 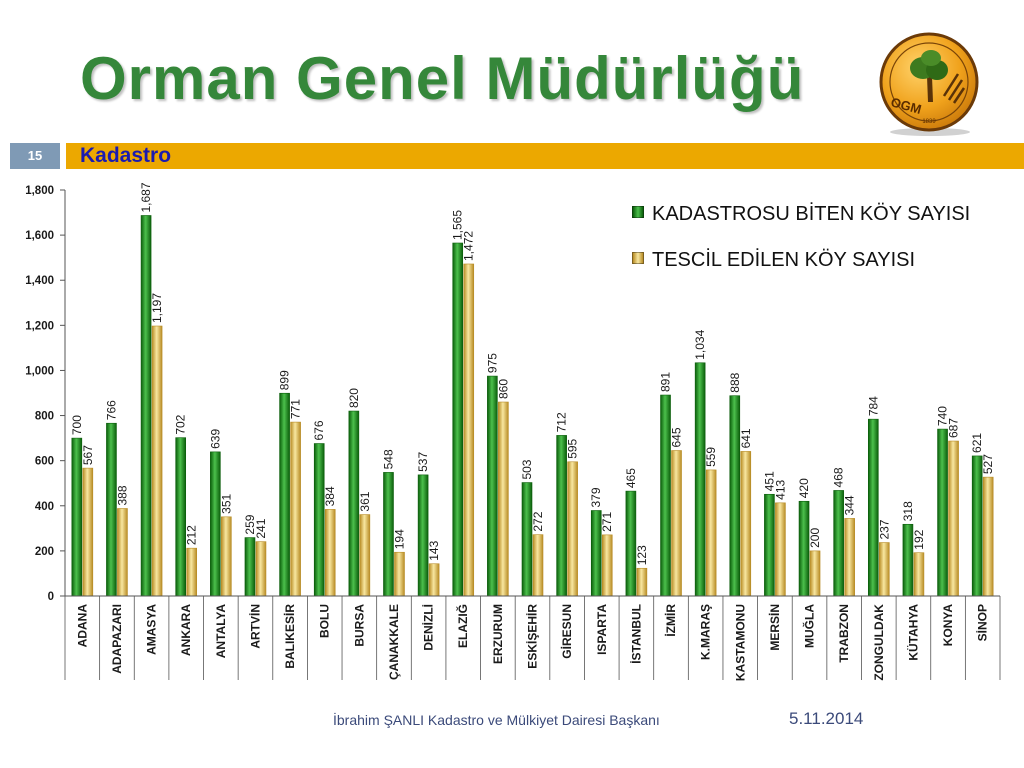 What do you see at coordinates (631, 478) in the screenshot?
I see `series-1-value-label: 465` at bounding box center [631, 478].